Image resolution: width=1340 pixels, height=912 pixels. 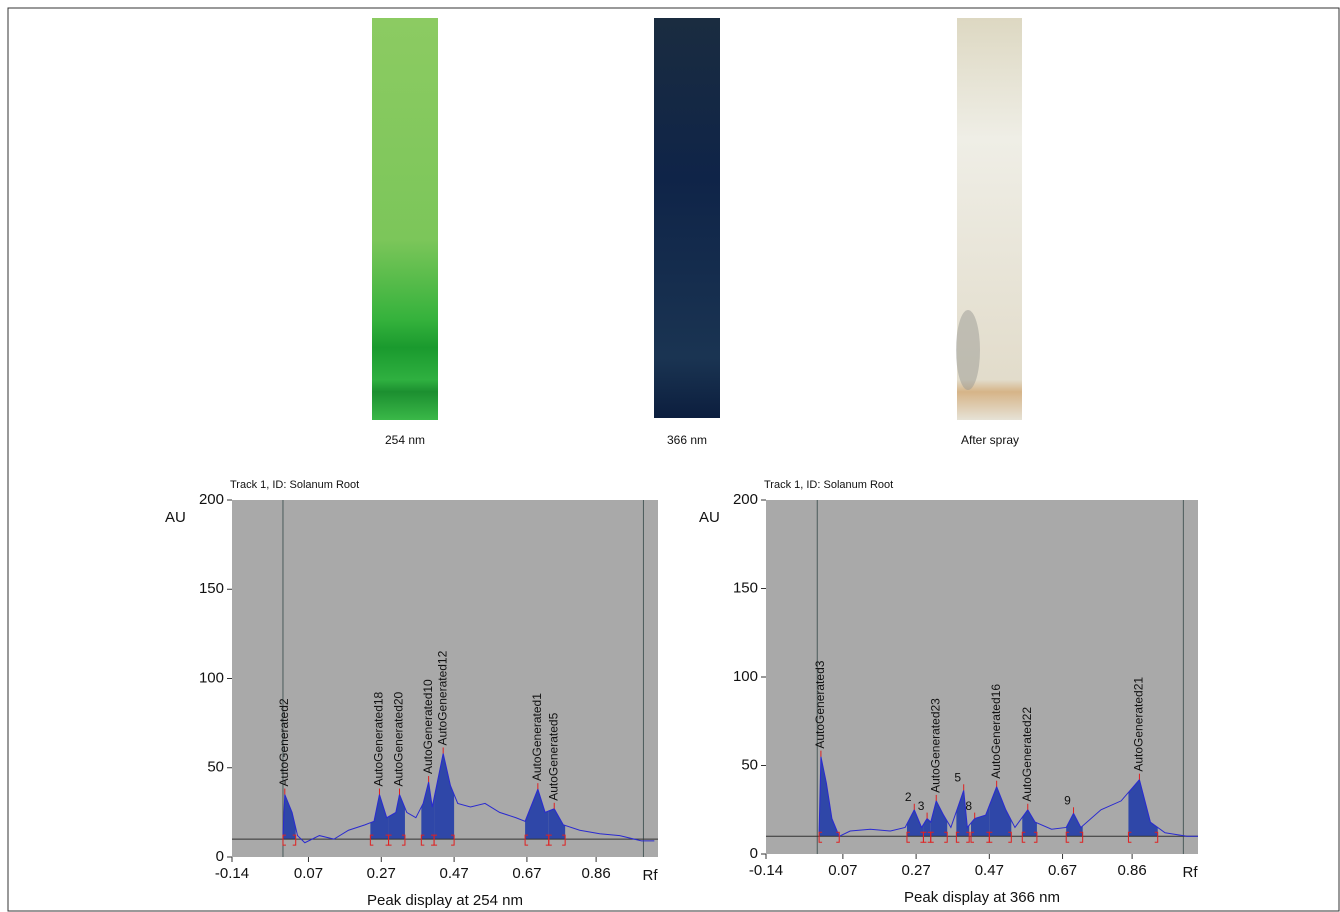 I want to click on peak-label: AutoGenerated18, so click(x=379, y=738).